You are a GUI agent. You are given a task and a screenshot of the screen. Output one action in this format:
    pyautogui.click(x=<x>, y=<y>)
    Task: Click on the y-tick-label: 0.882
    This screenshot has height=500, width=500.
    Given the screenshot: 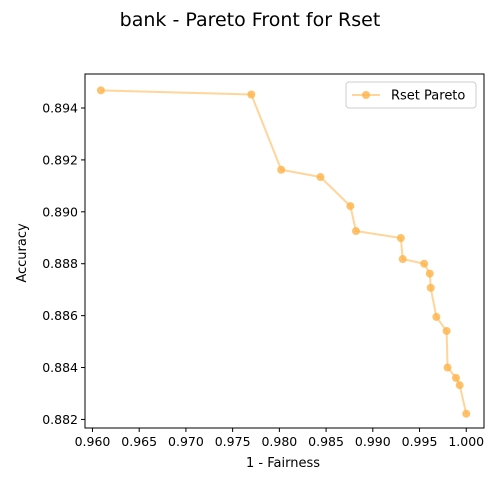 What is the action you would take?
    pyautogui.click(x=60, y=419)
    